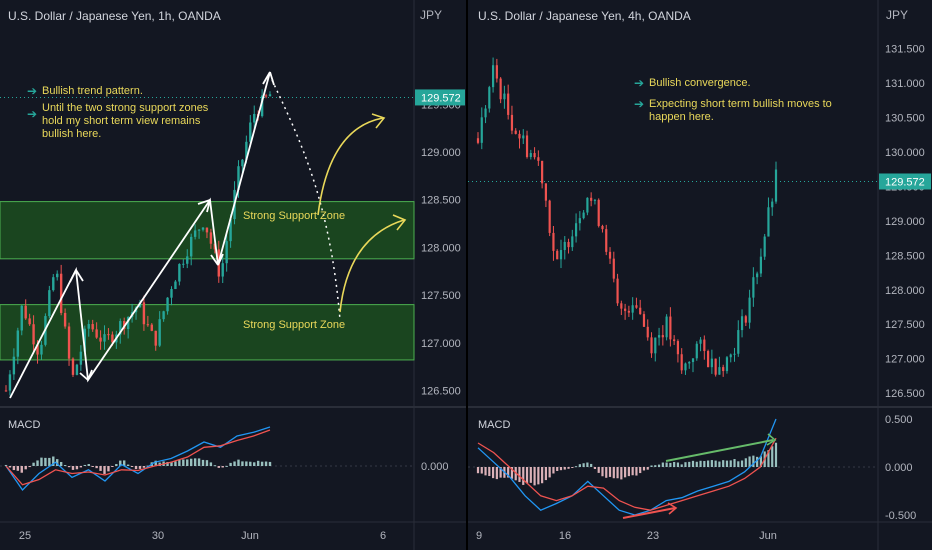  Describe the element at coordinates (138, 457) in the screenshot. I see `signal-line` at that location.